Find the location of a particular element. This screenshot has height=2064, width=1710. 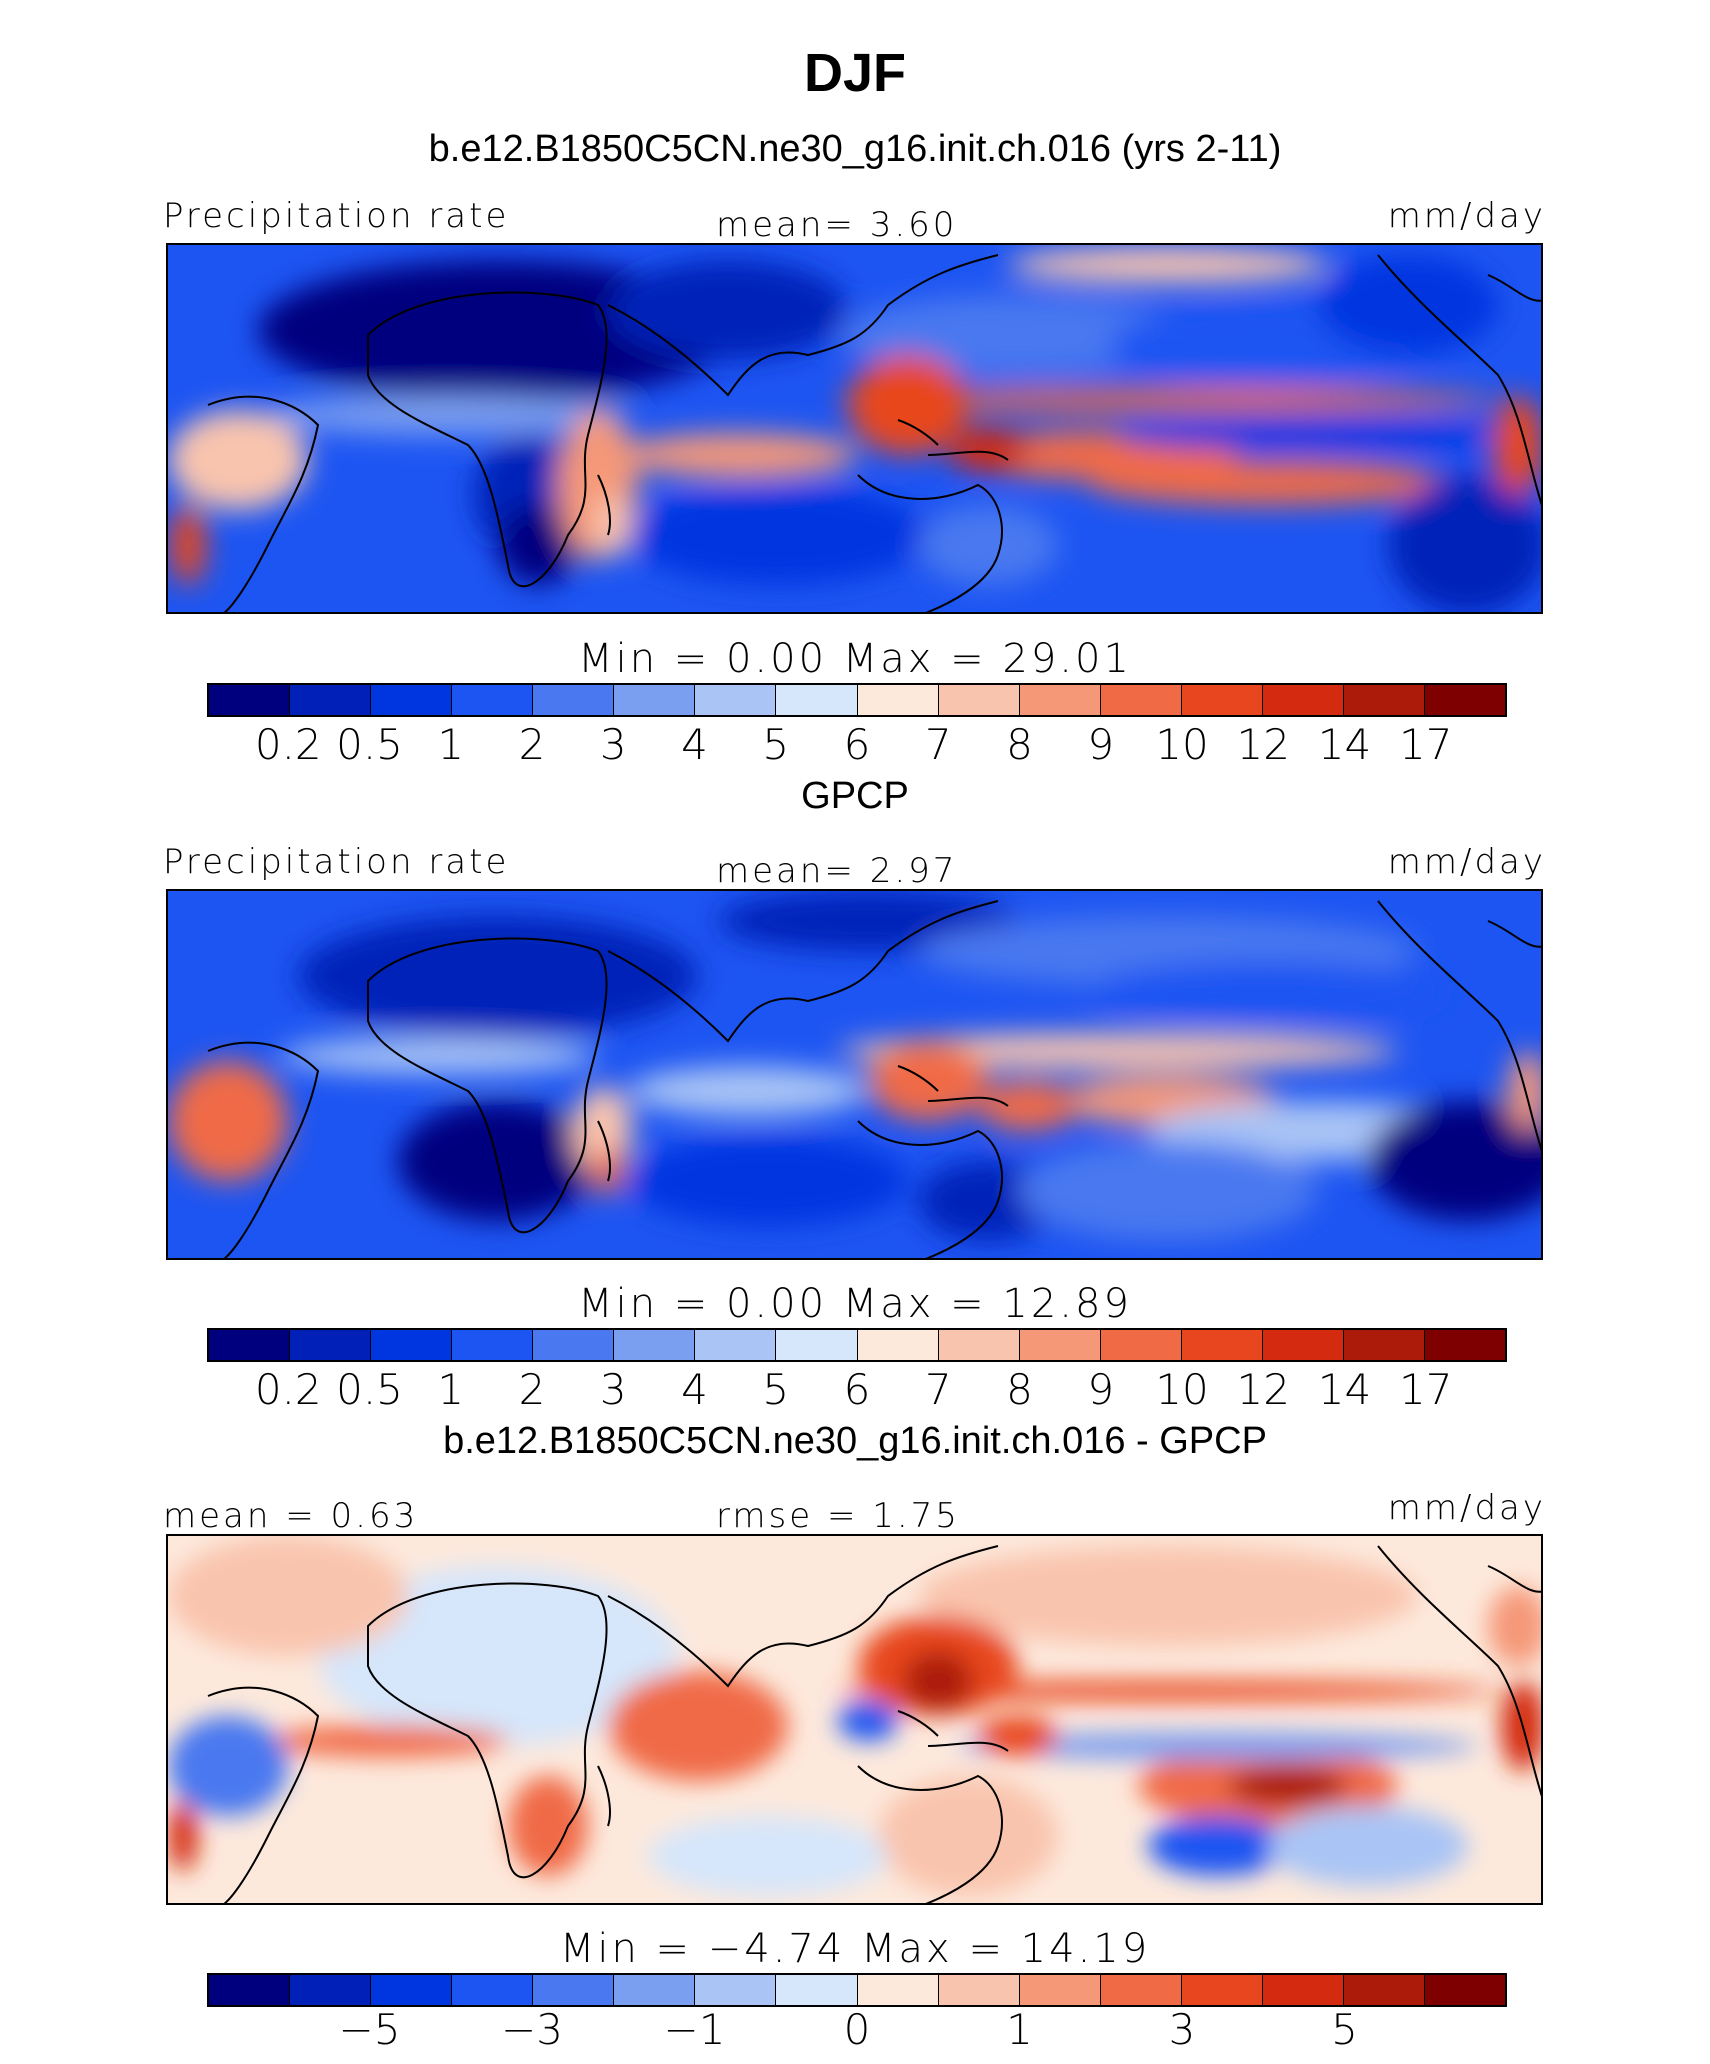

colorbar-tick-label: 0 is located at coordinates (857, 2029).